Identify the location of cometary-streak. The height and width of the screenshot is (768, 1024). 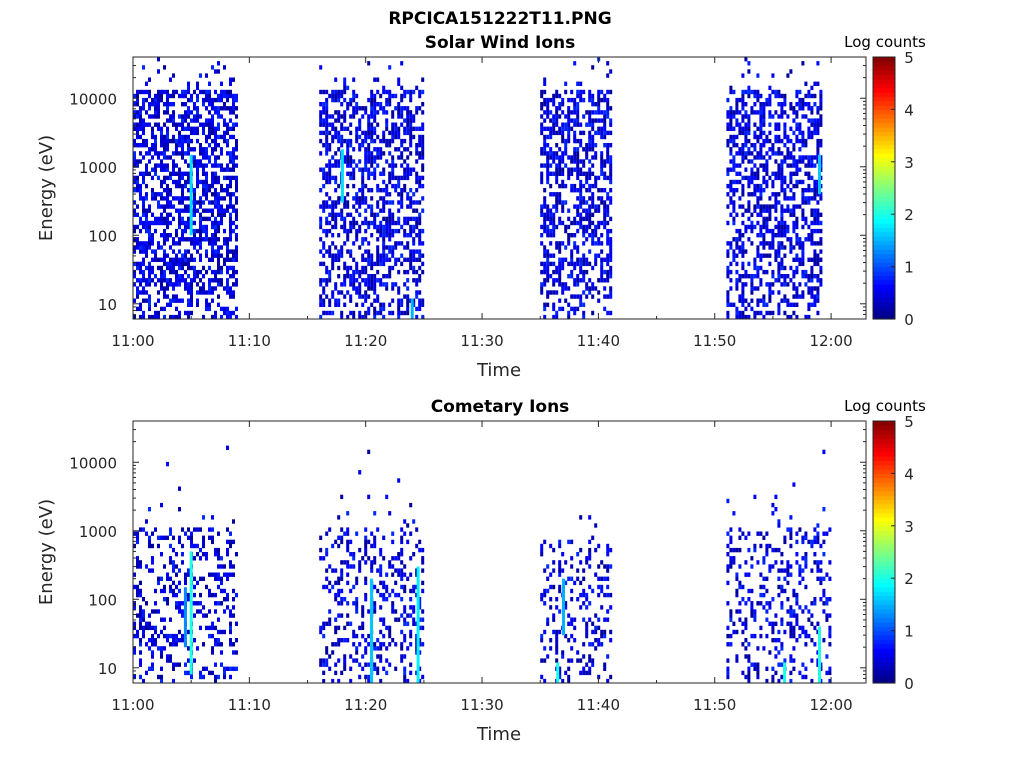
(185, 617).